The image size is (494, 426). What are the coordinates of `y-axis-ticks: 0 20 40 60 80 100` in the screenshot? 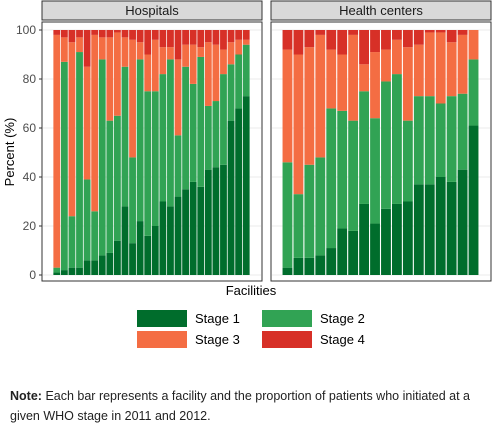 It's located at (29, 152).